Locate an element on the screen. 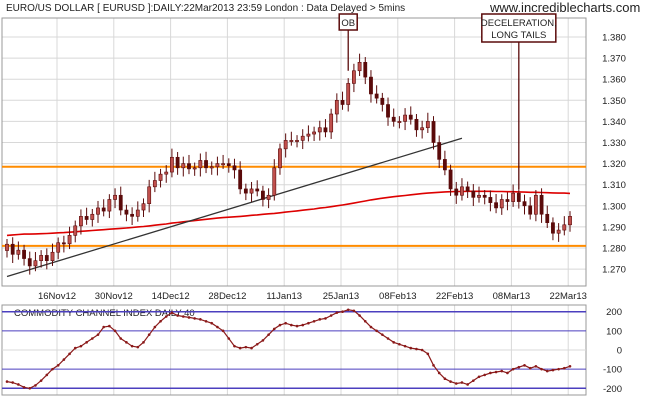 The width and height of the screenshot is (660, 400). date-tick-label: 28Dec12 is located at coordinates (227, 296).